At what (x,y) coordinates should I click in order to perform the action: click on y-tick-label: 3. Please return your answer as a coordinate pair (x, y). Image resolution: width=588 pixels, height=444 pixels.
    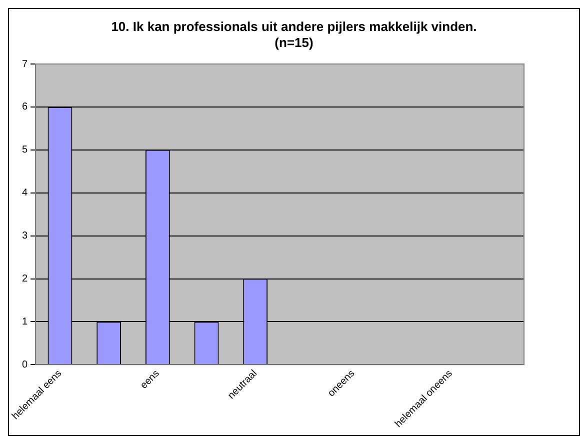
    Looking at the image, I should click on (25, 236).